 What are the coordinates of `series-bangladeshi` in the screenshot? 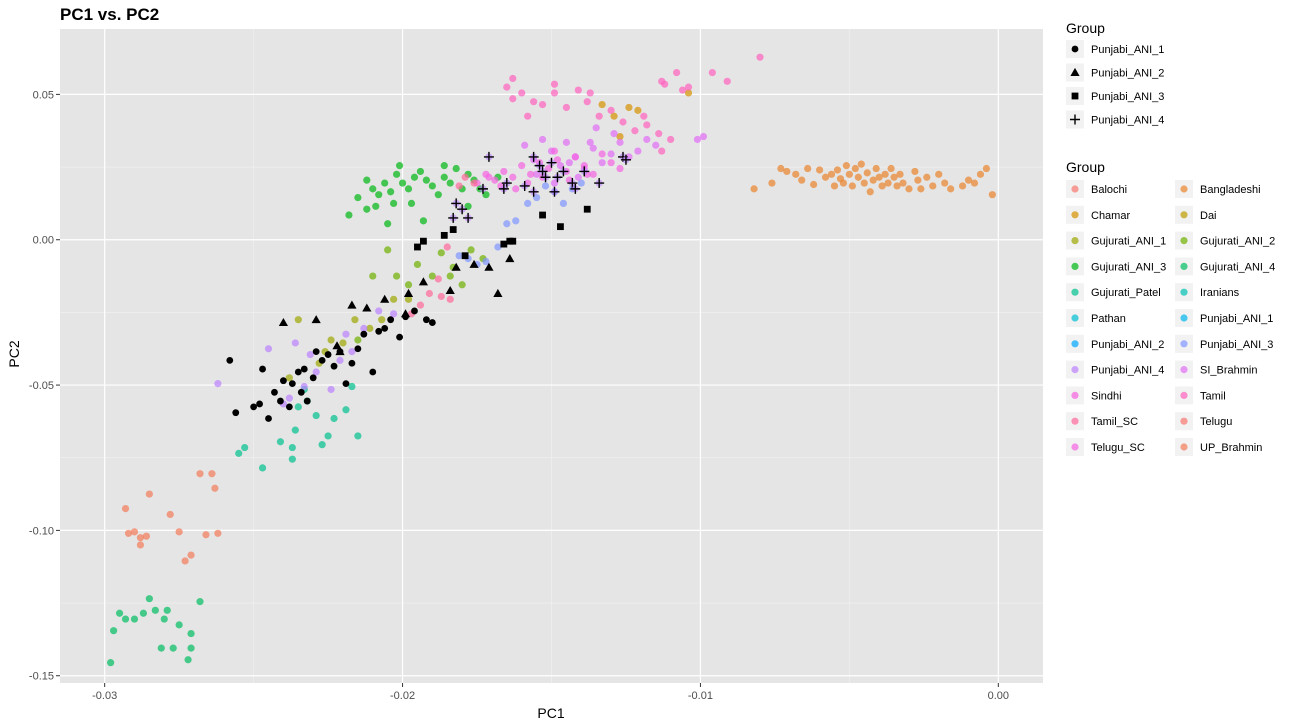 It's located at (873, 179).